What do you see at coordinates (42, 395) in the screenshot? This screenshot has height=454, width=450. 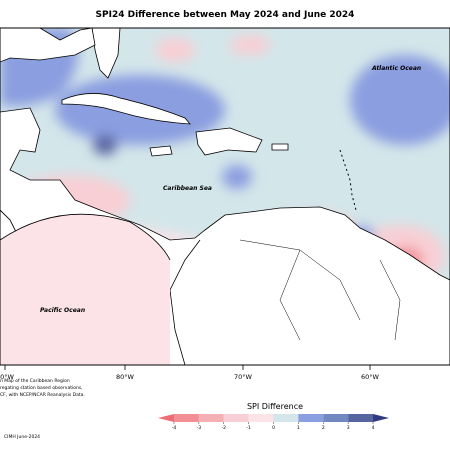 I see `note: CF, with NCEP/NCAR Reanalysis Data.` at bounding box center [42, 395].